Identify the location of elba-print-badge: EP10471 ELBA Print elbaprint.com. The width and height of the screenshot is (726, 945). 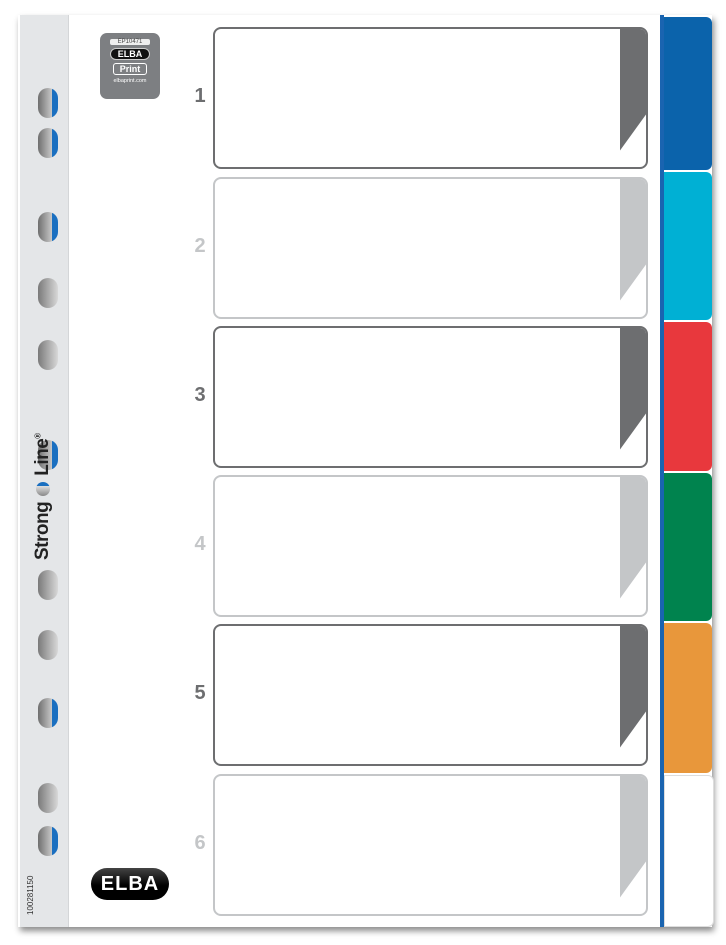
(130, 66).